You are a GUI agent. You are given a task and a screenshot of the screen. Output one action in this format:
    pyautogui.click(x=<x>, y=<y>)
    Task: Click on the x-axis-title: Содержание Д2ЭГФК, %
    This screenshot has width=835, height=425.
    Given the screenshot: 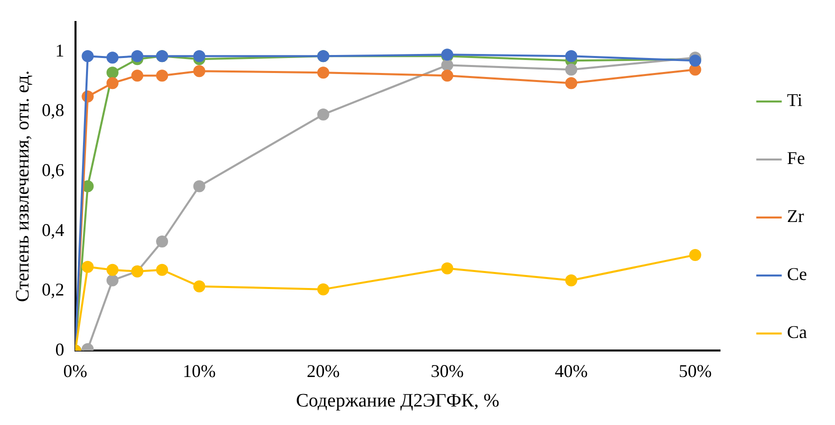 What is the action you would take?
    pyautogui.click(x=398, y=401)
    